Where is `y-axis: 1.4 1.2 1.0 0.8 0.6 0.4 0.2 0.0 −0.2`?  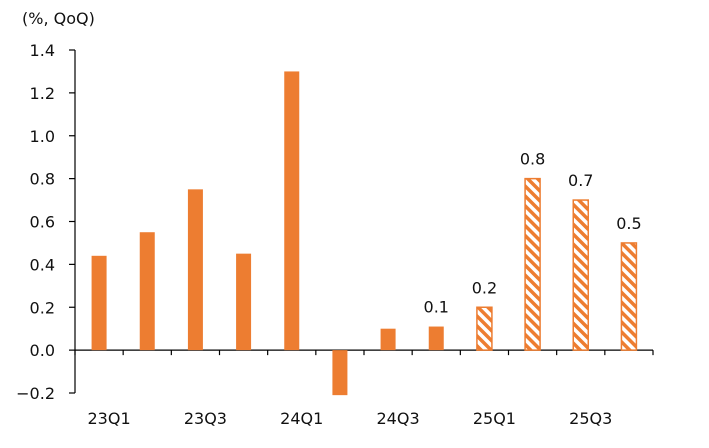 y-axis: 1.4 1.2 1.0 0.8 0.6 0.4 0.2 0.0 −0.2 is located at coordinates (46, 222).